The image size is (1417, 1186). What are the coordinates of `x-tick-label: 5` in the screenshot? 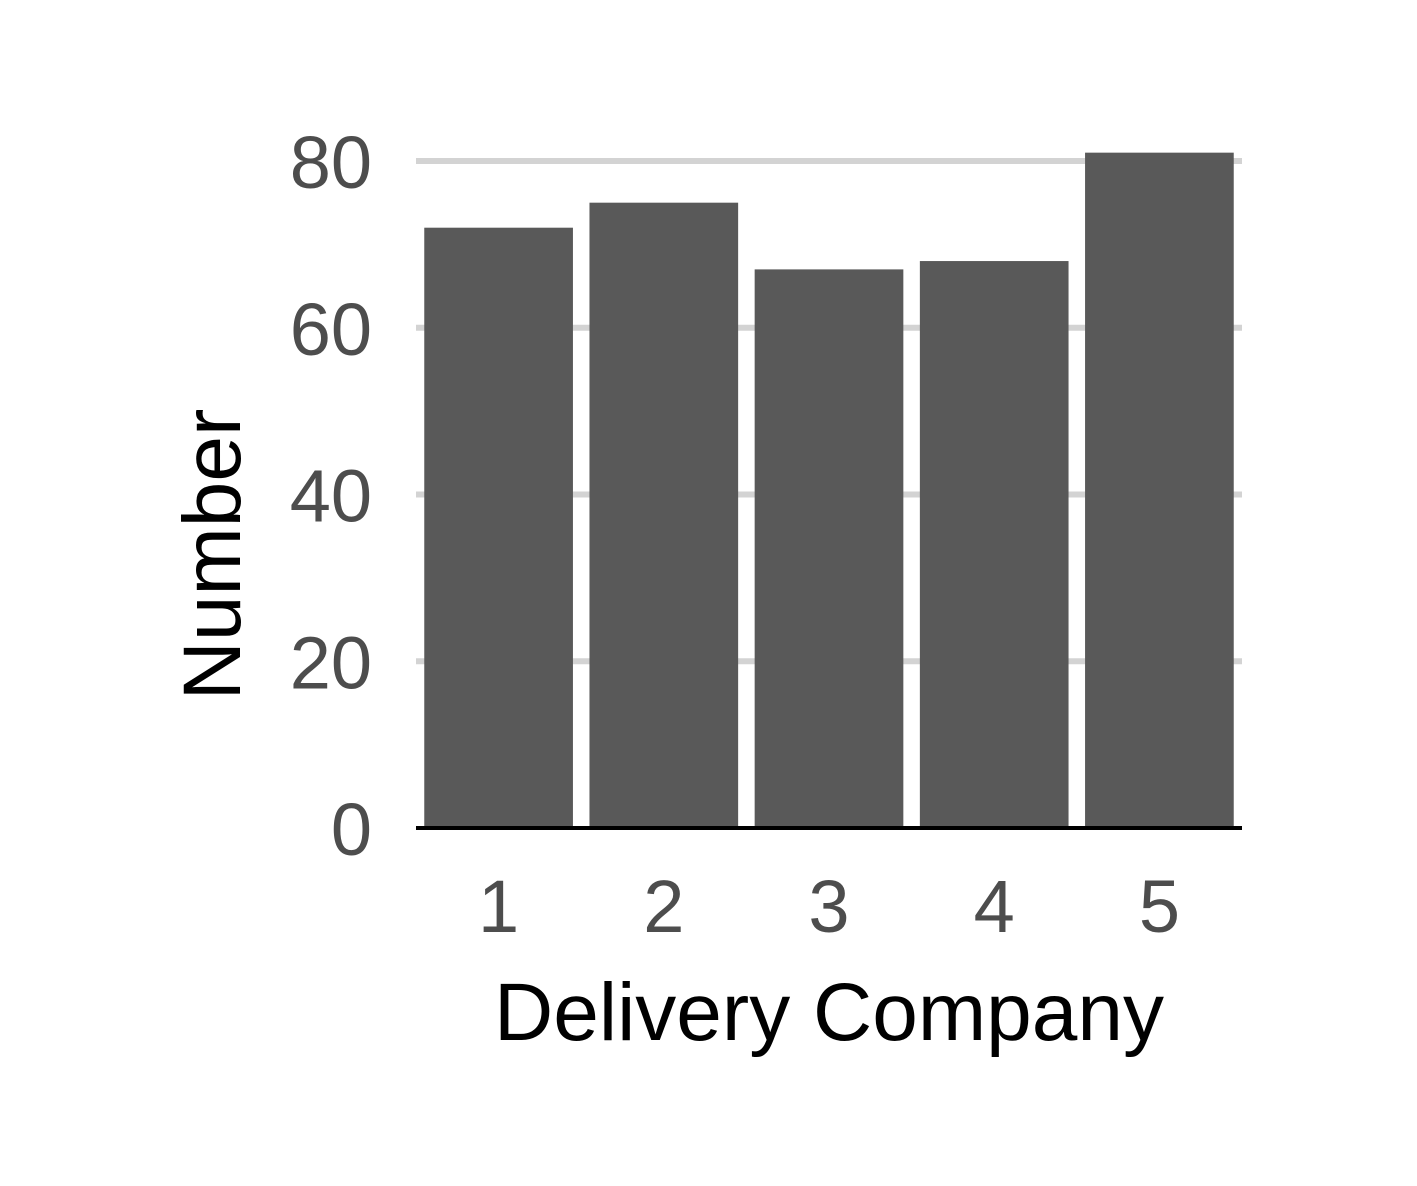 It's located at (1159, 906).